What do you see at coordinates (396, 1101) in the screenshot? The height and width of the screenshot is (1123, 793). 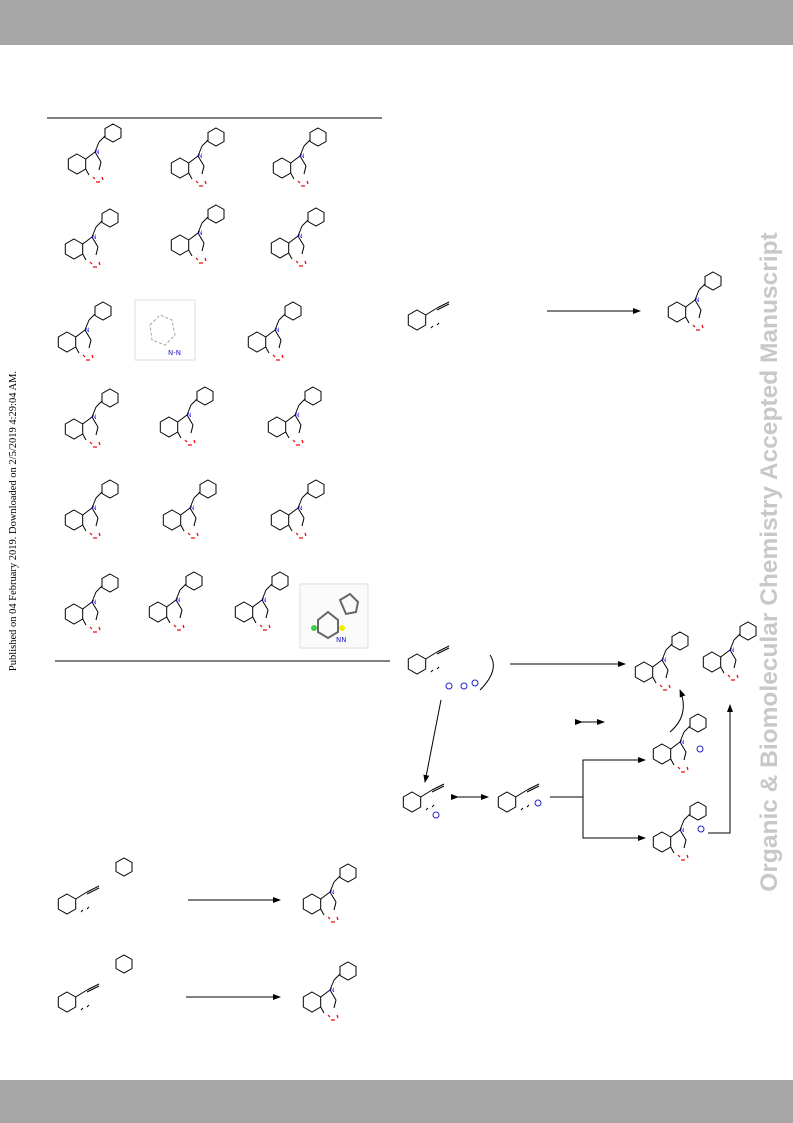 I see `footer-bar` at bounding box center [396, 1101].